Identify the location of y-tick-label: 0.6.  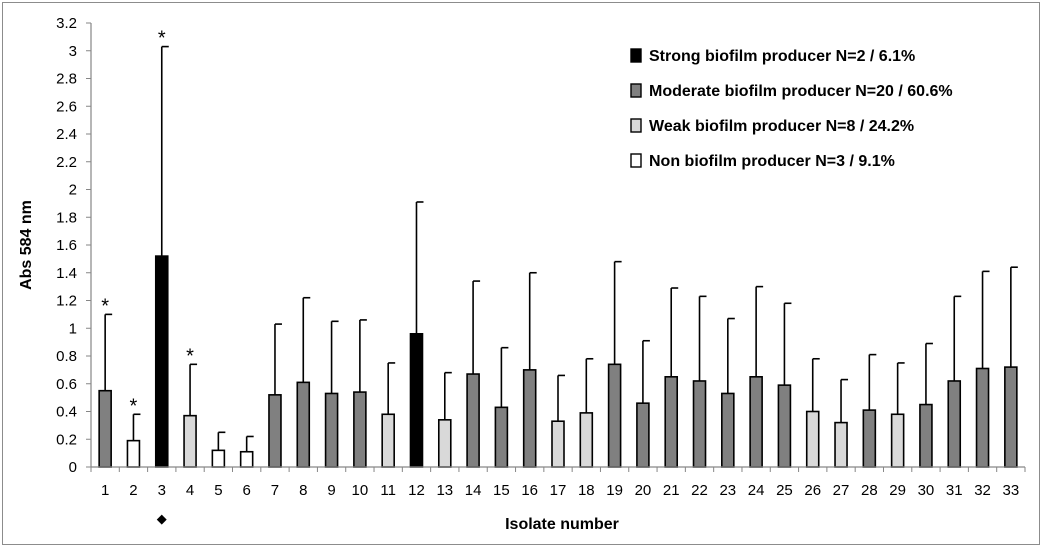
(66, 384).